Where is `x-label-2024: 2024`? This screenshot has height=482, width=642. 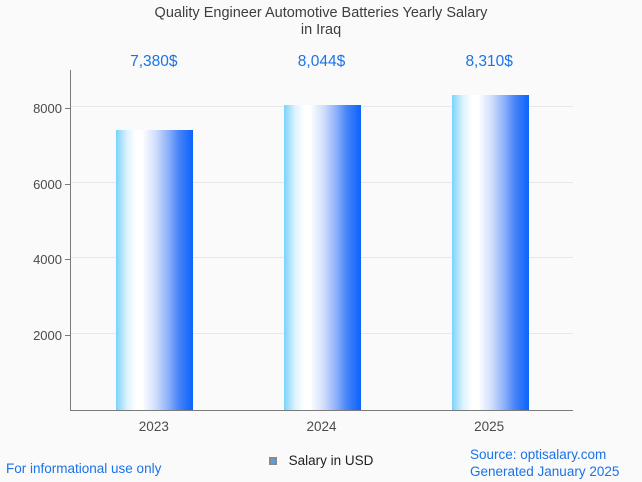 x-label-2024: 2024 is located at coordinates (321, 426).